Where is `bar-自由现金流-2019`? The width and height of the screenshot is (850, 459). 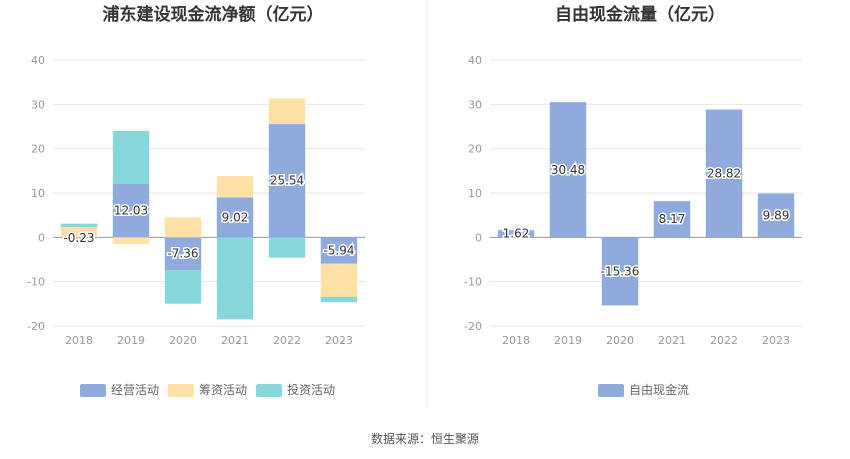 bar-自由现金流-2019 is located at coordinates (568, 170).